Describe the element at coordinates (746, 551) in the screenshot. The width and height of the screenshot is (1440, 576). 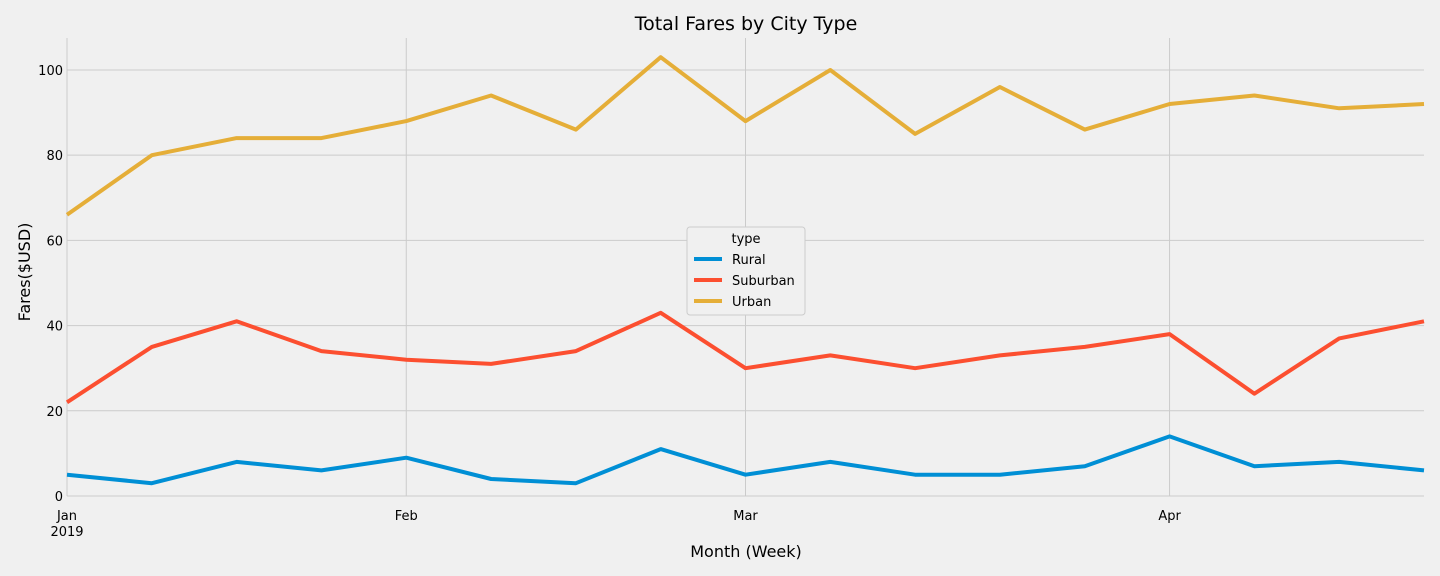
I see `x-axis-title: Month (Week)` at that location.